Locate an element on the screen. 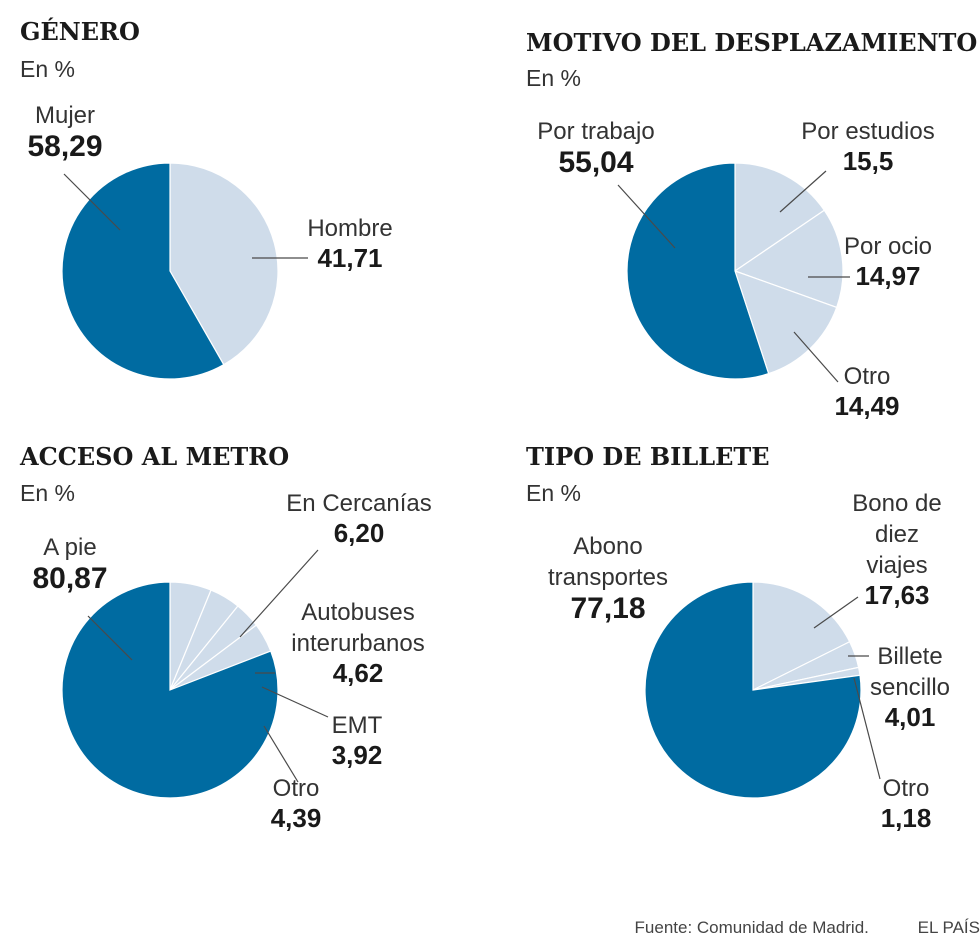  label-name-bono-de-diez-viajes: diez is located at coordinates (897, 534).